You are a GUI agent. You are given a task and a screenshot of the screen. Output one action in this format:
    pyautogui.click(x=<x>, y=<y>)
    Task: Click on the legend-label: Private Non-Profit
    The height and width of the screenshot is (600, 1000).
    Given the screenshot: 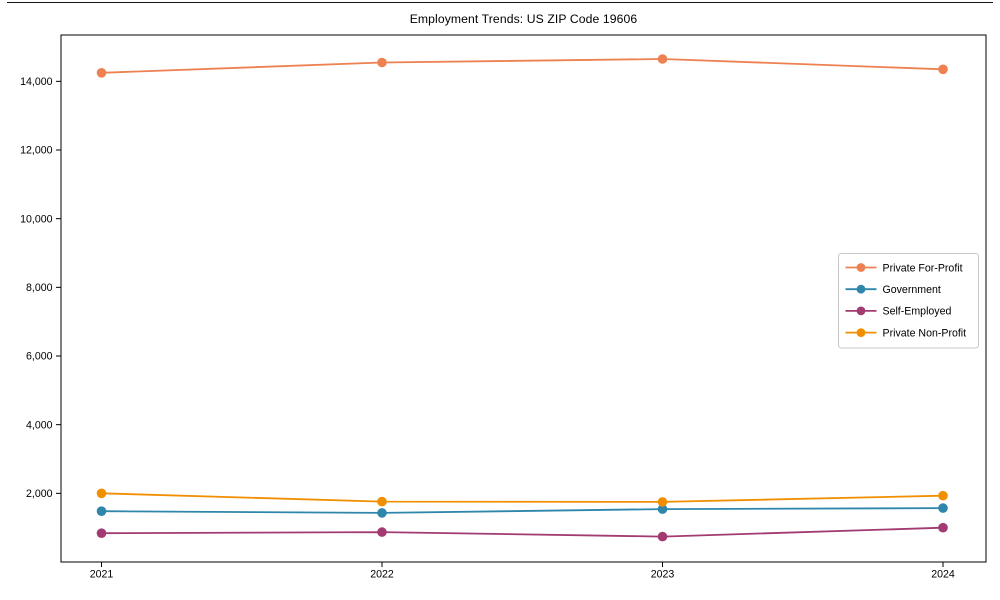 What is the action you would take?
    pyautogui.click(x=925, y=333)
    